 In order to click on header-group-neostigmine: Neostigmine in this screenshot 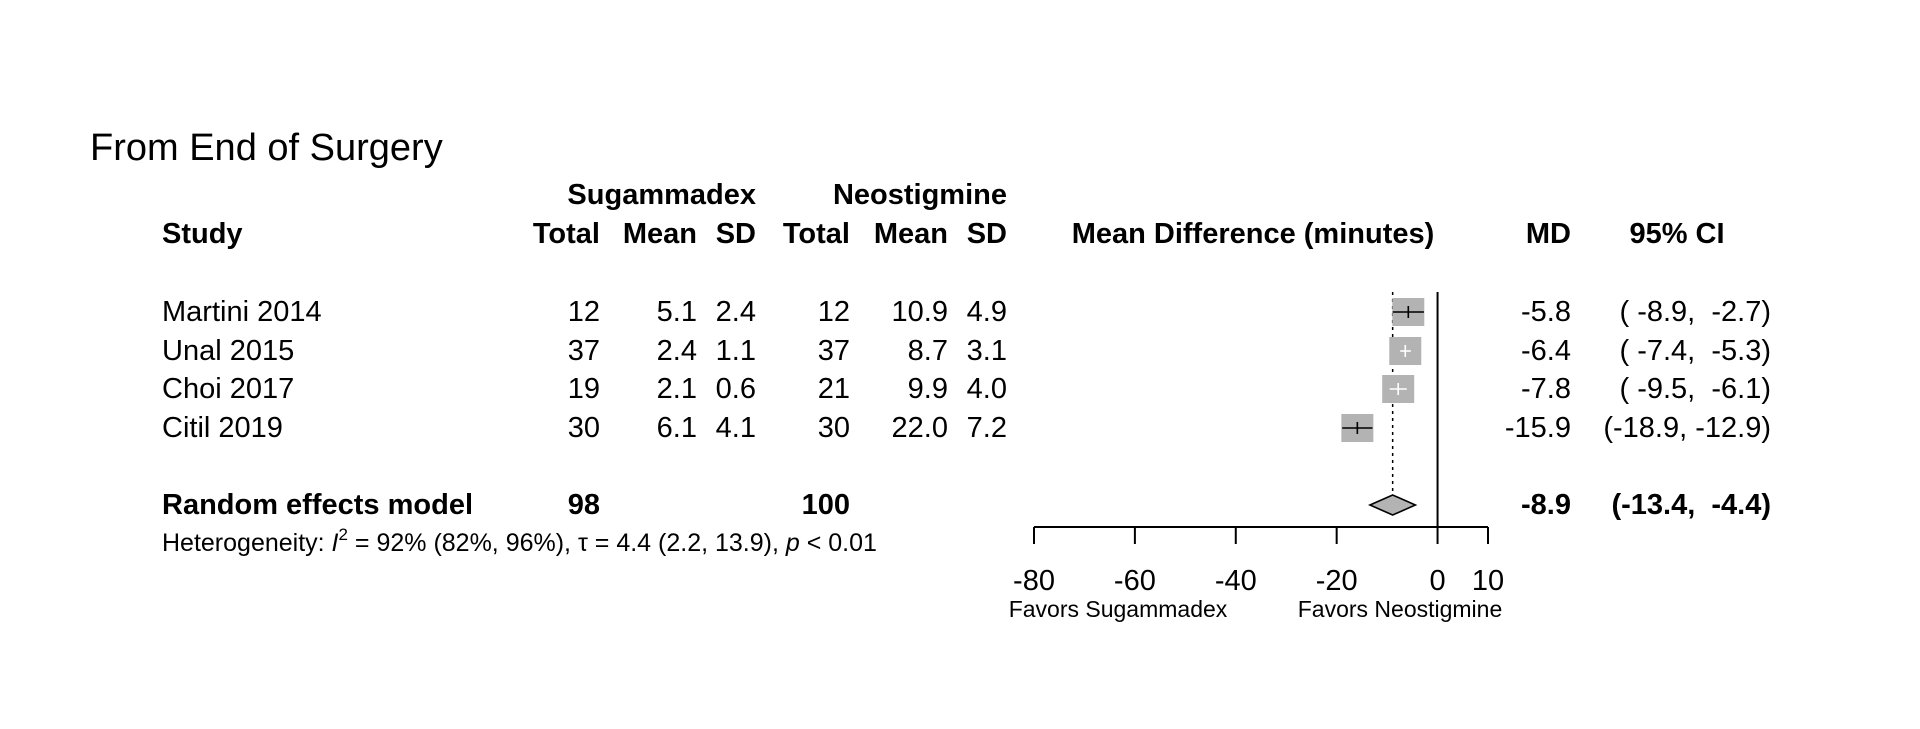, I will do `click(920, 195)`.